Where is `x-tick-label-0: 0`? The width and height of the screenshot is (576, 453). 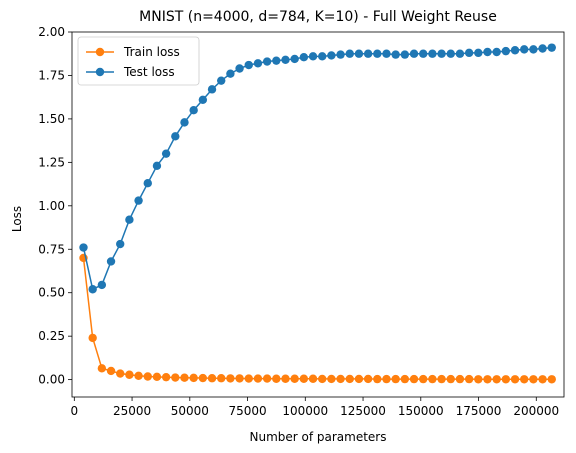
x-tick-label-0: 0 is located at coordinates (74, 411).